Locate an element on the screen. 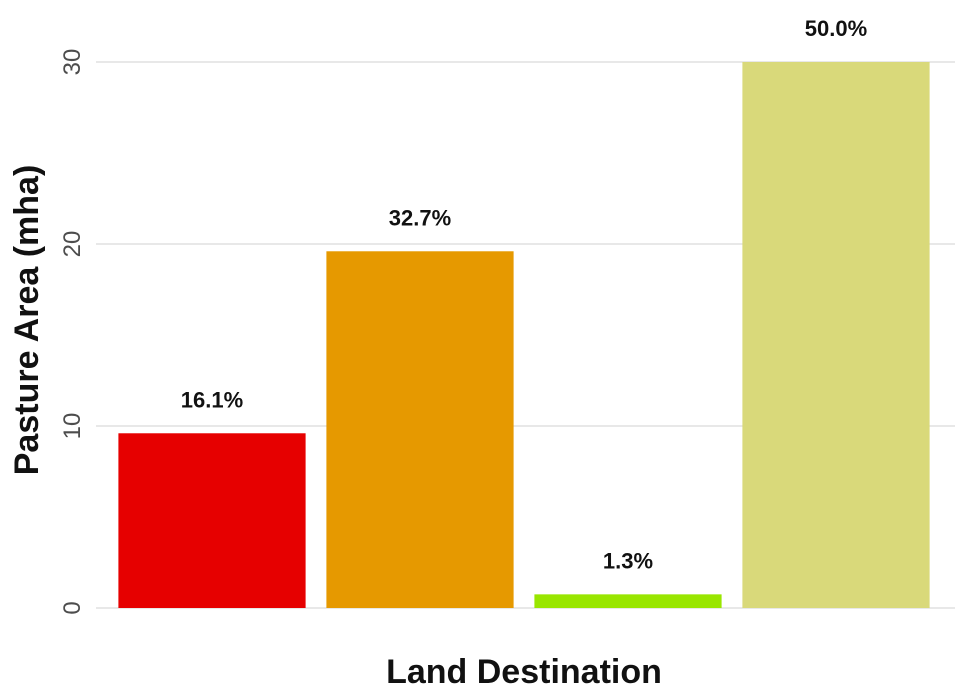  bar-data-label: 50.0% is located at coordinates (836, 28).